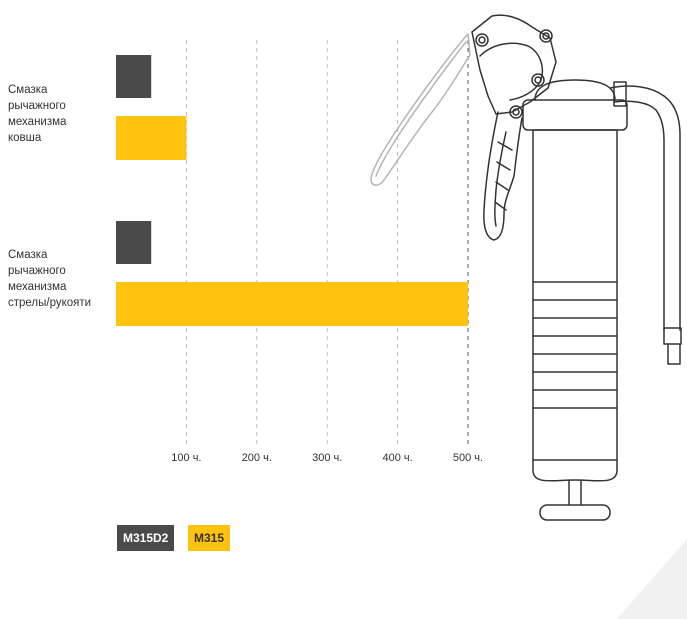 Image resolution: width=687 pixels, height=619 pixels. What do you see at coordinates (256, 458) in the screenshot?
I see `x-tick-label: 200 ч.` at bounding box center [256, 458].